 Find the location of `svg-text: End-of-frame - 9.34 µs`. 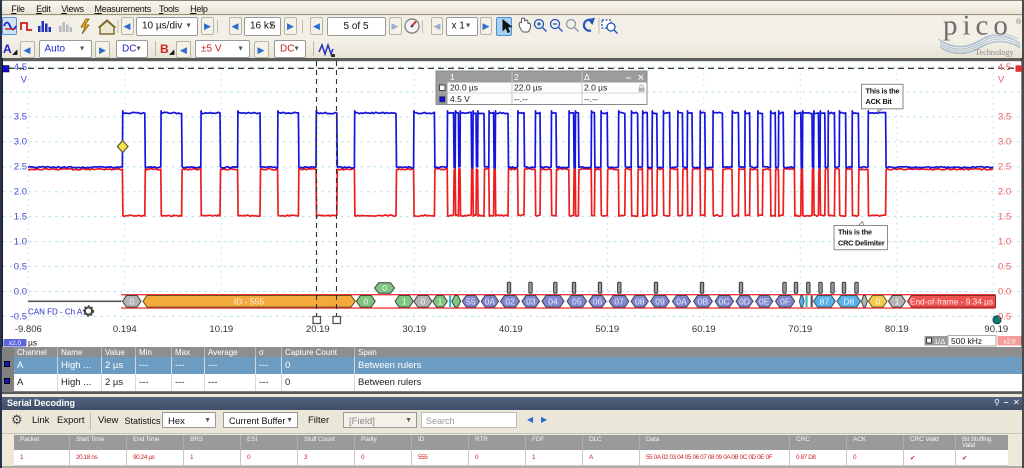

svg-text: End-of-frame - 9.34 µs is located at coordinates (951, 301).